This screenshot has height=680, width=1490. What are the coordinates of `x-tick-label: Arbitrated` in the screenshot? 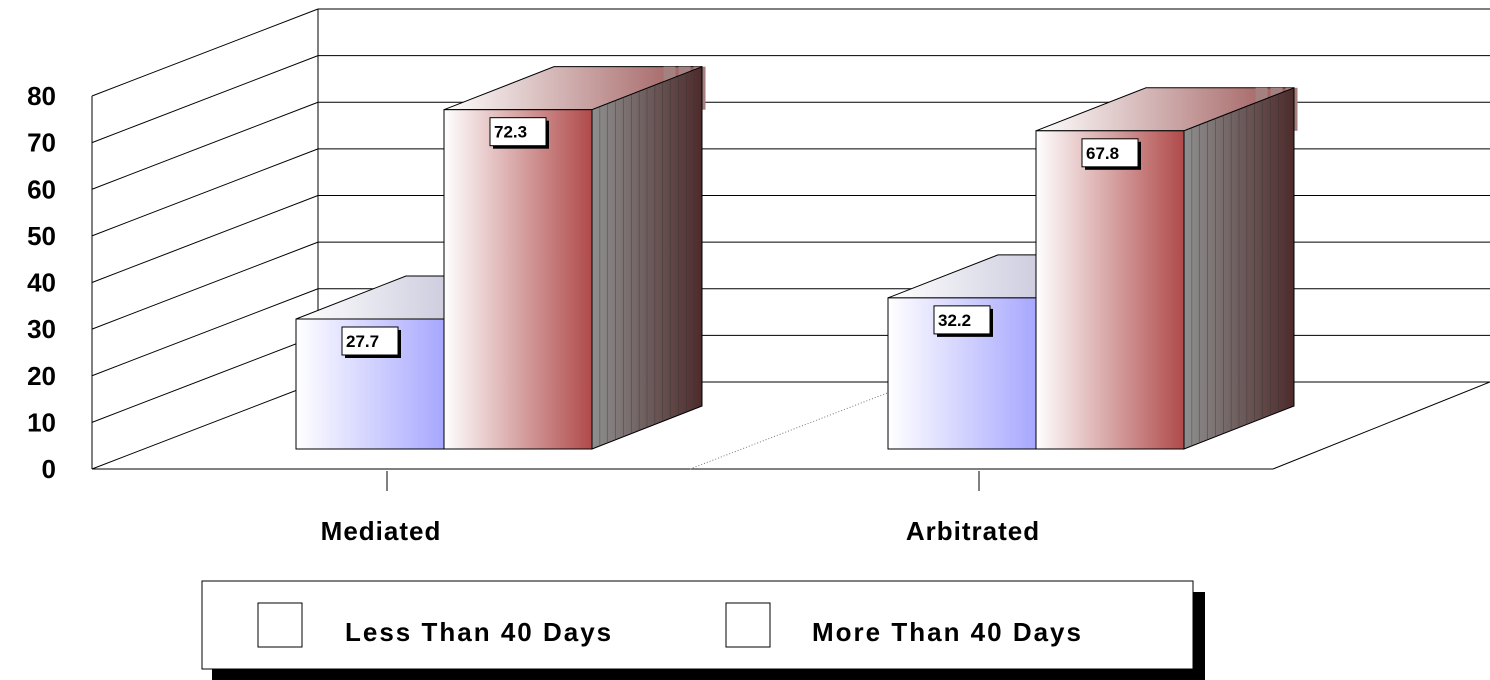 It's located at (973, 531).